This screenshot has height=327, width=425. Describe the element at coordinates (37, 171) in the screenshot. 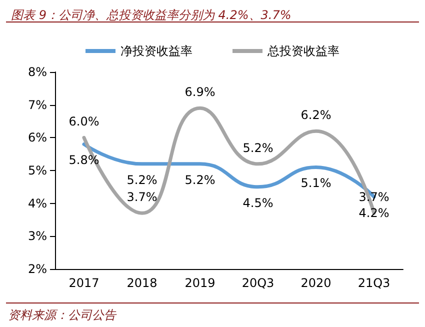

I see `y-tick-label: 5%` at that location.